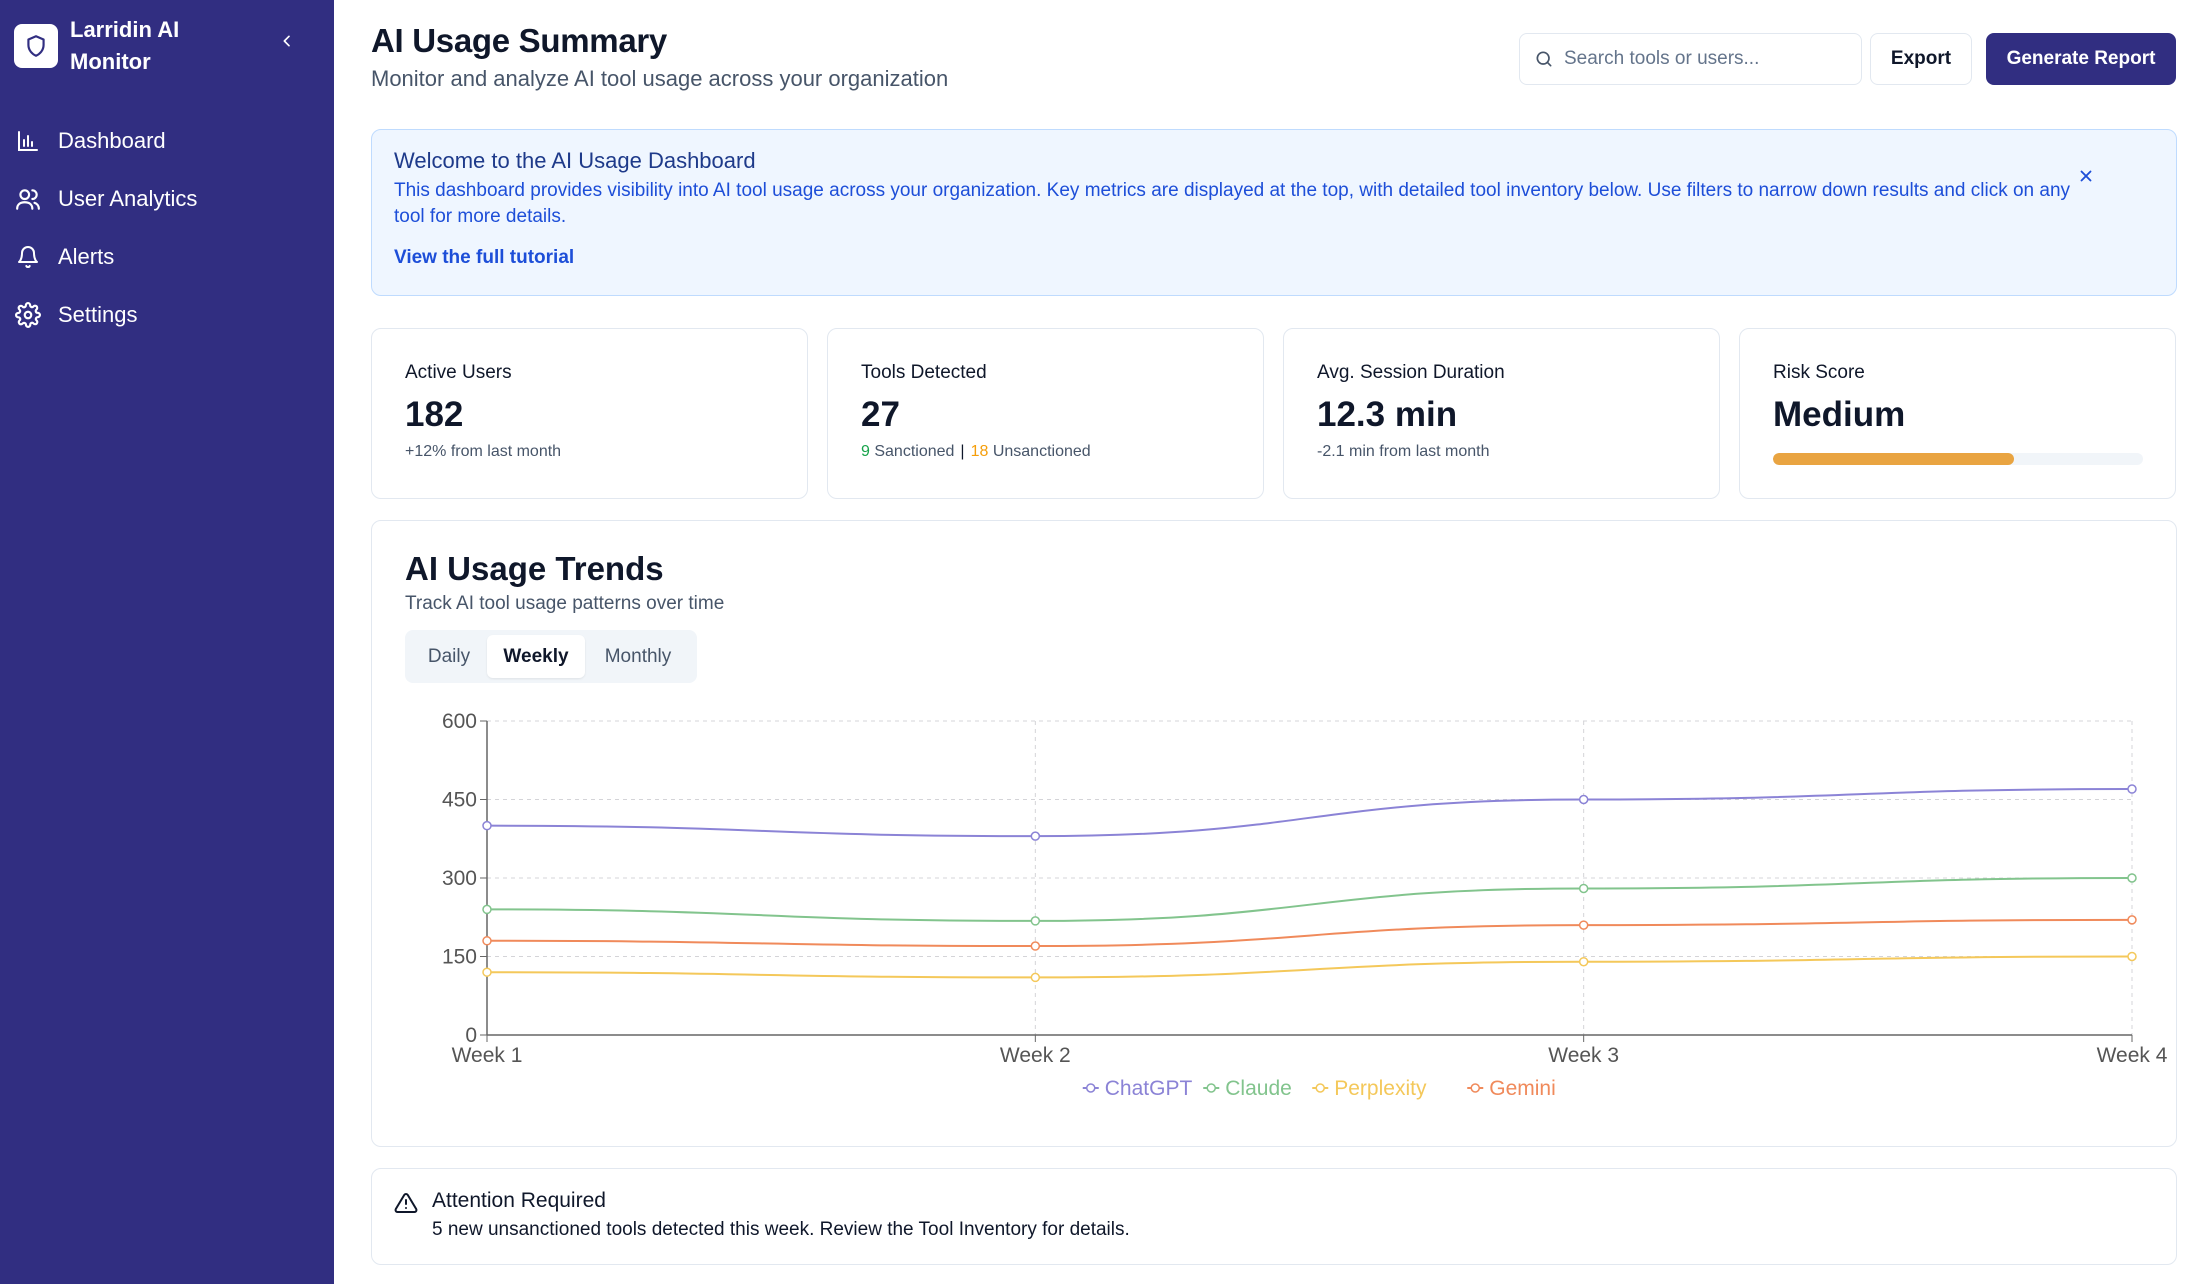  What do you see at coordinates (1309, 933) in the screenshot?
I see `gemini-series-line` at bounding box center [1309, 933].